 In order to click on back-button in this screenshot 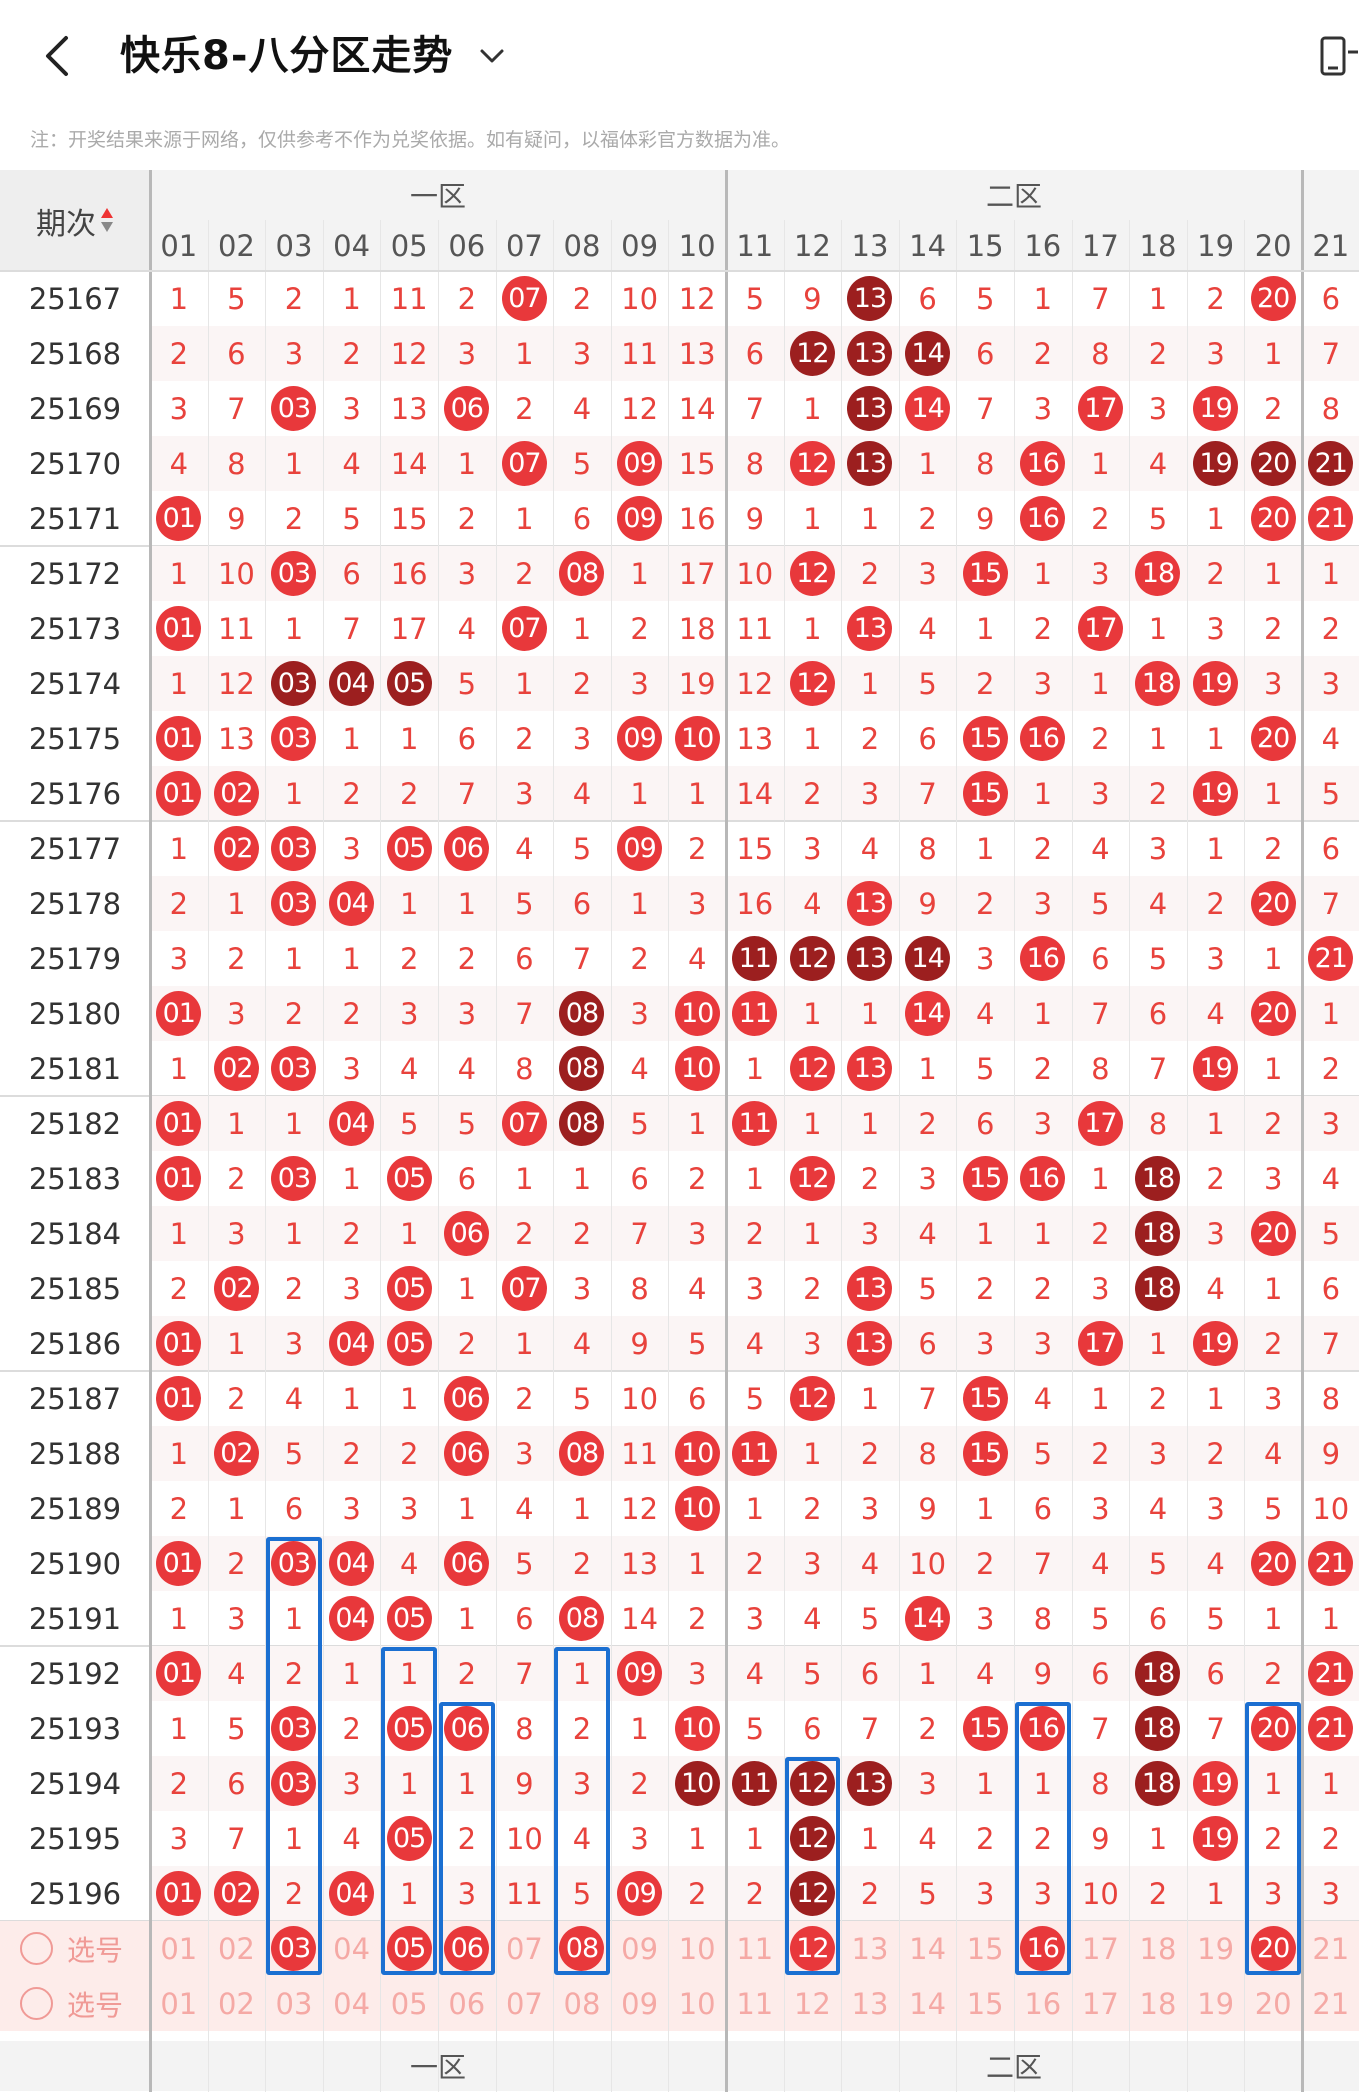, I will do `click(63, 56)`.